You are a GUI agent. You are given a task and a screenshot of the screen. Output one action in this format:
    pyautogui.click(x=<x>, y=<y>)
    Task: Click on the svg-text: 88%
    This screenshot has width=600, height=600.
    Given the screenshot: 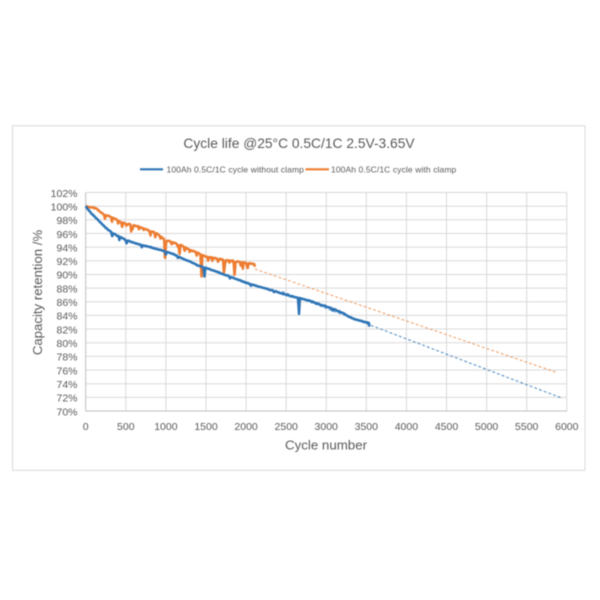 What is the action you would take?
    pyautogui.click(x=66, y=289)
    